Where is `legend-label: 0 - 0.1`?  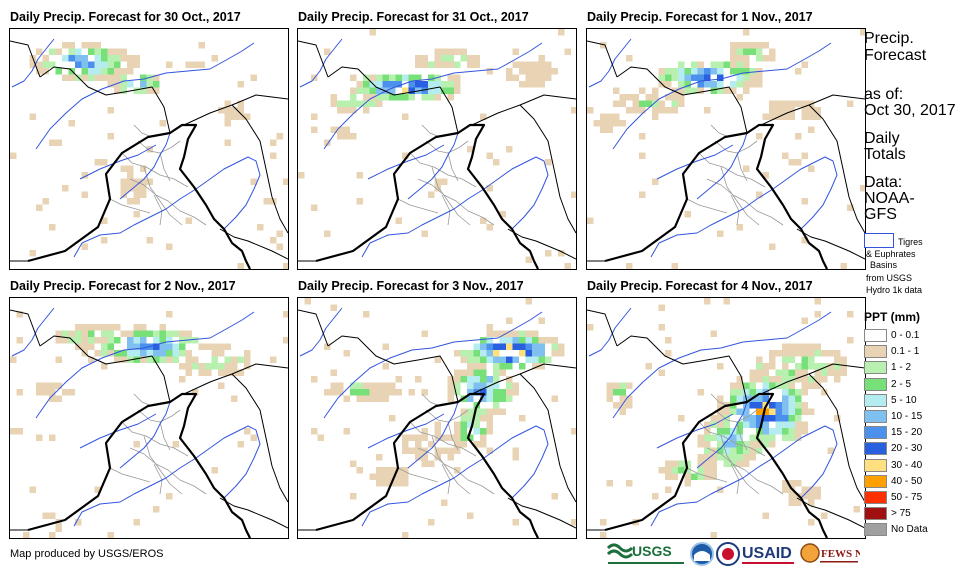 legend-label: 0 - 0.1 is located at coordinates (905, 335).